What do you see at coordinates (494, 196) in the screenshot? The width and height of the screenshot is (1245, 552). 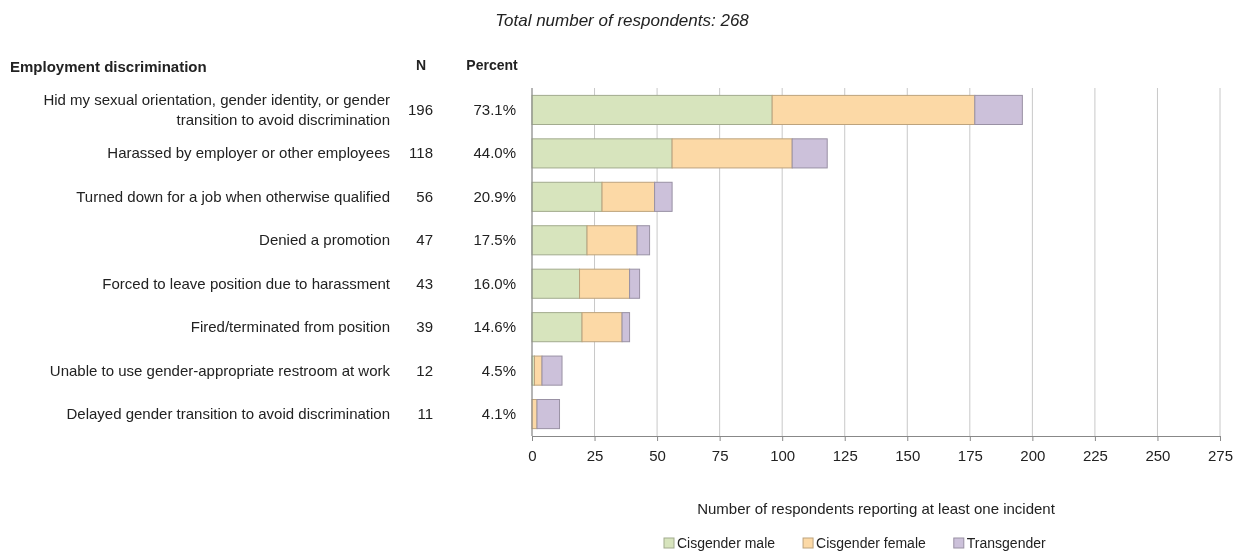 I see `text: 20.9%` at bounding box center [494, 196].